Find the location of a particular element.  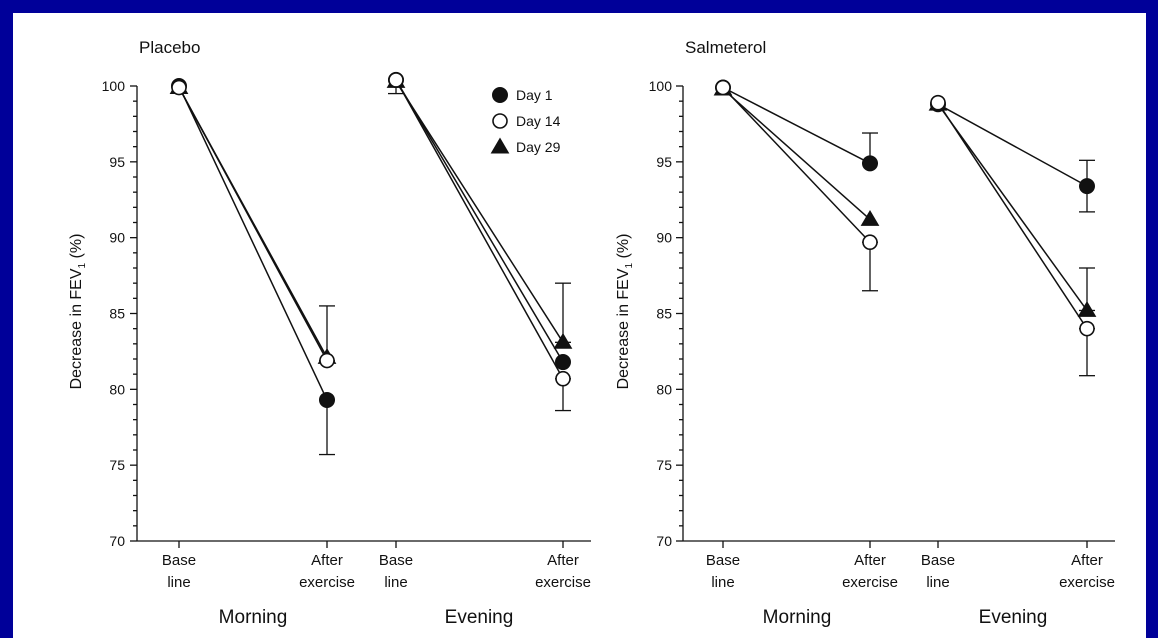

panel-title: Placebo is located at coordinates (169, 47).